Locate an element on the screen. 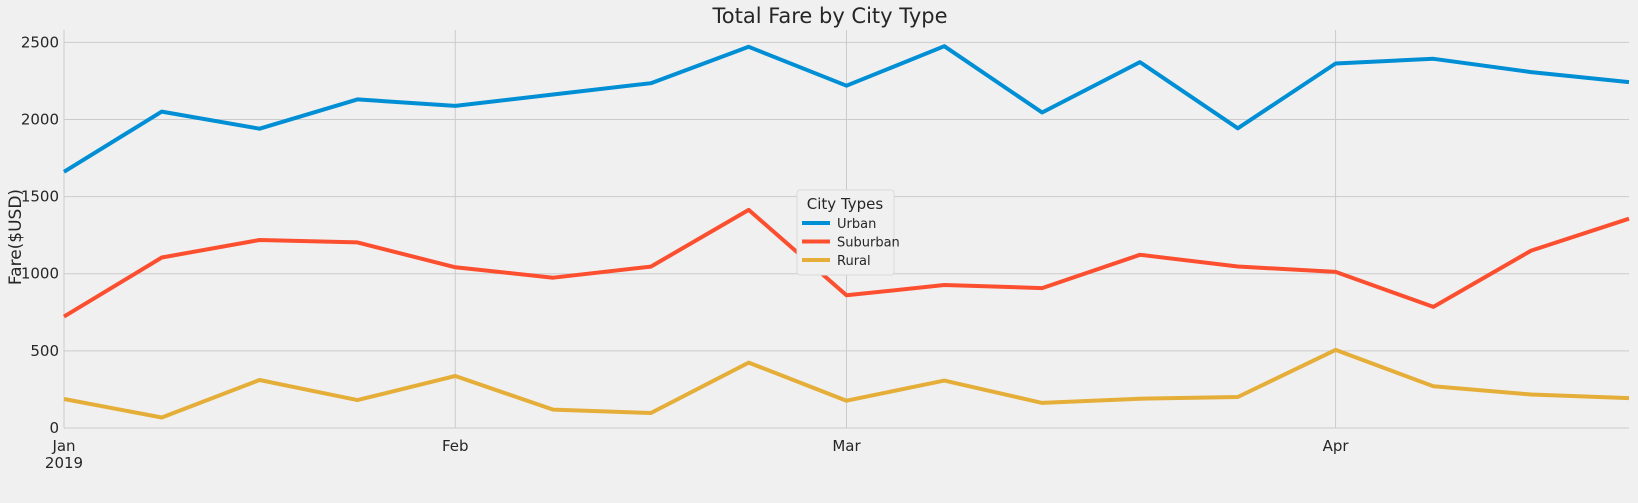 The image size is (1638, 503). legend-box is located at coordinates (845, 232).